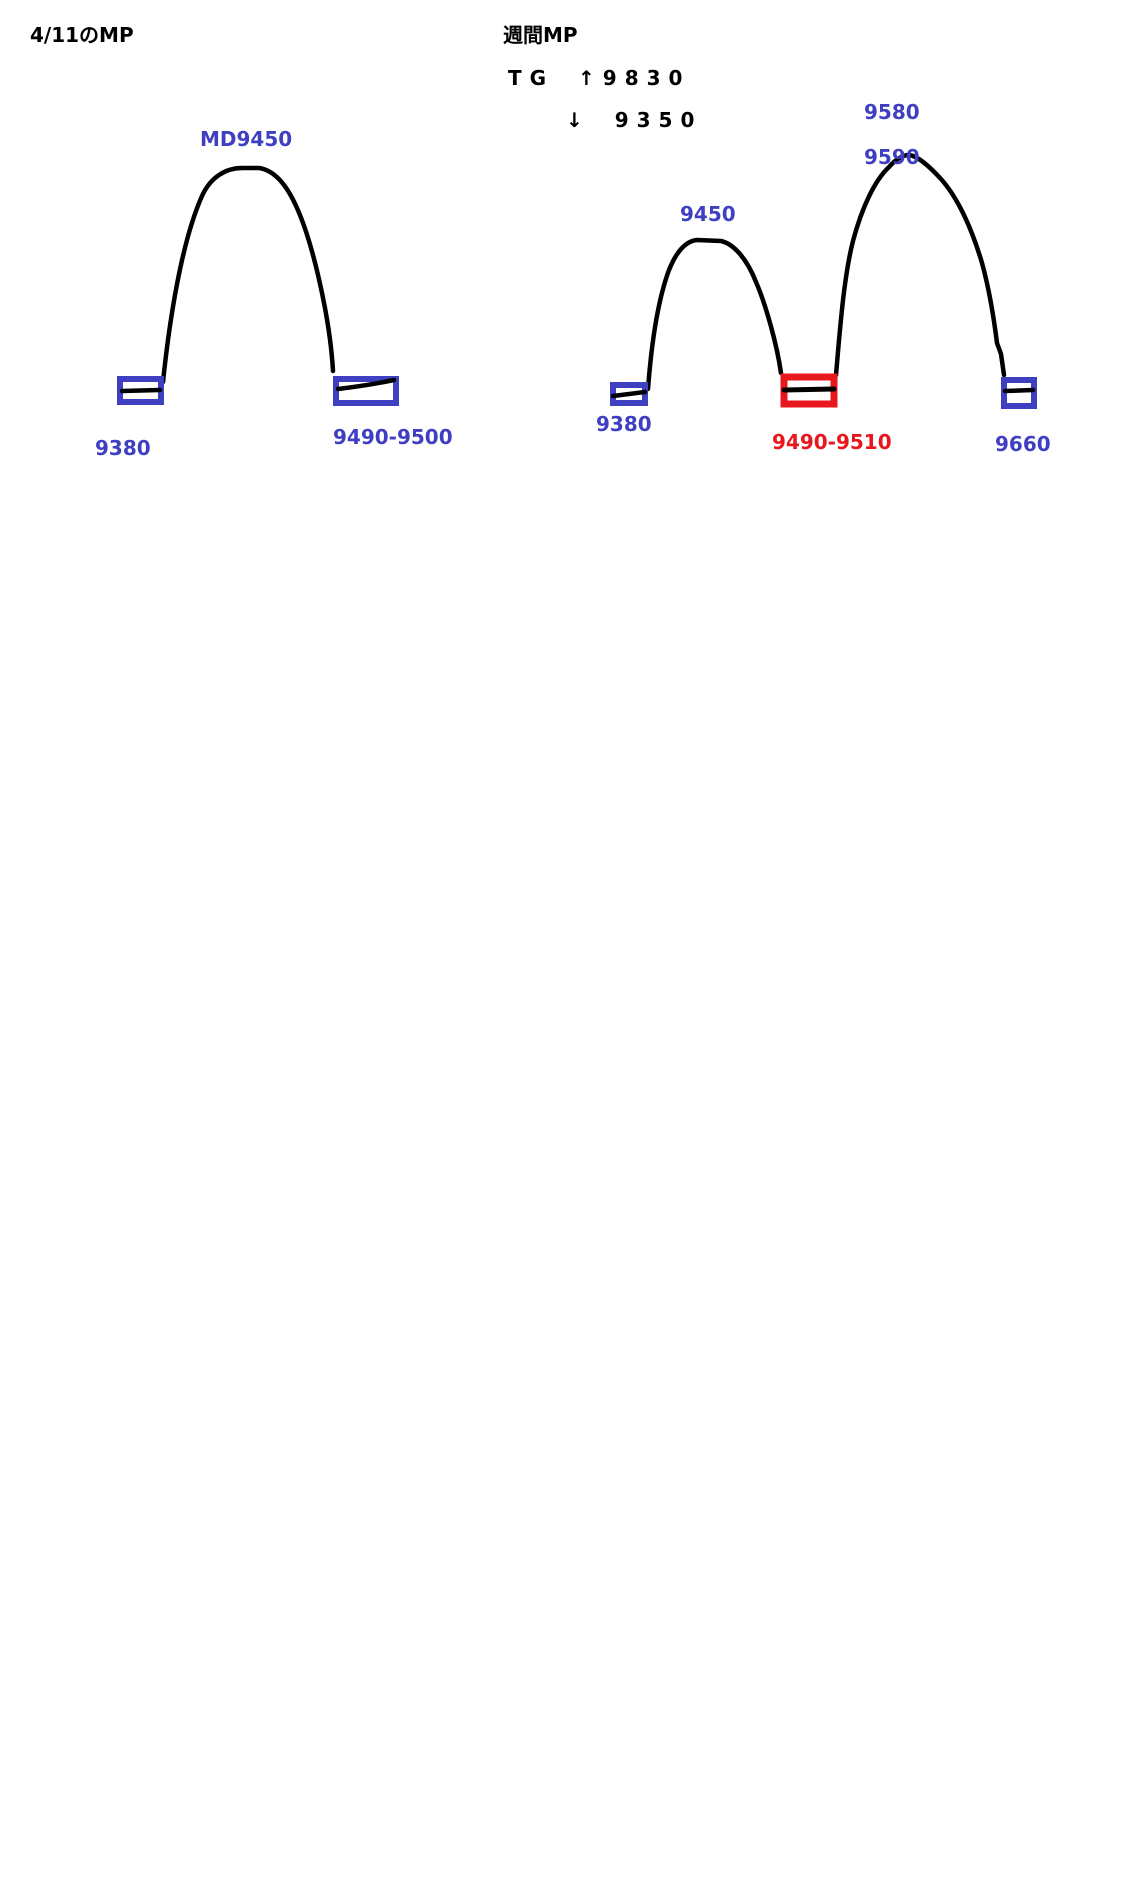  Describe the element at coordinates (1023, 444) in the screenshot. I see `weekly-right-box-label: 9660` at that location.